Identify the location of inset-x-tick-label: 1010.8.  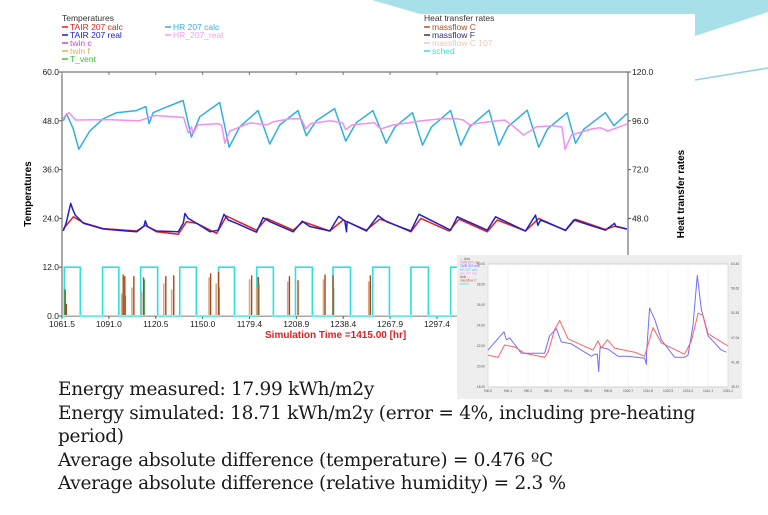
(648, 391).